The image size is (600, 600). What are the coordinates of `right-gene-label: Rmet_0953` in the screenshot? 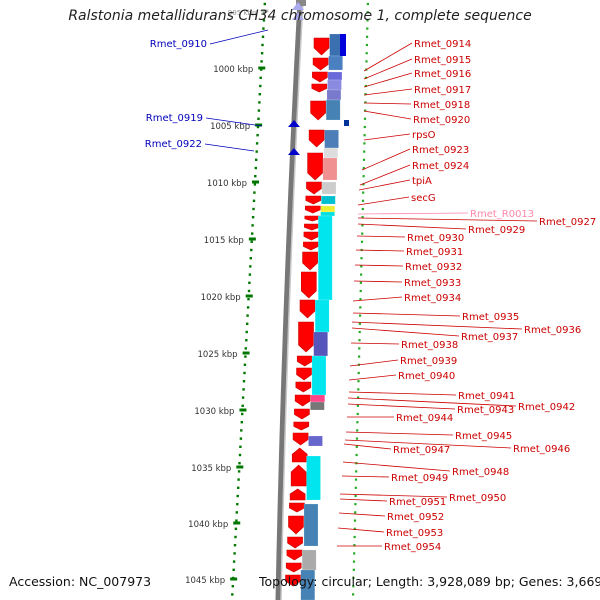 It's located at (414, 533).